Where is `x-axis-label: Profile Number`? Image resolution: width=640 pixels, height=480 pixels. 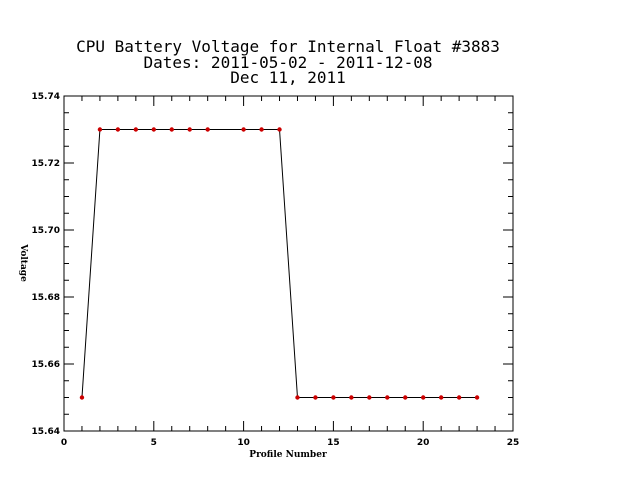 x-axis-label: Profile Number is located at coordinates (288, 455).